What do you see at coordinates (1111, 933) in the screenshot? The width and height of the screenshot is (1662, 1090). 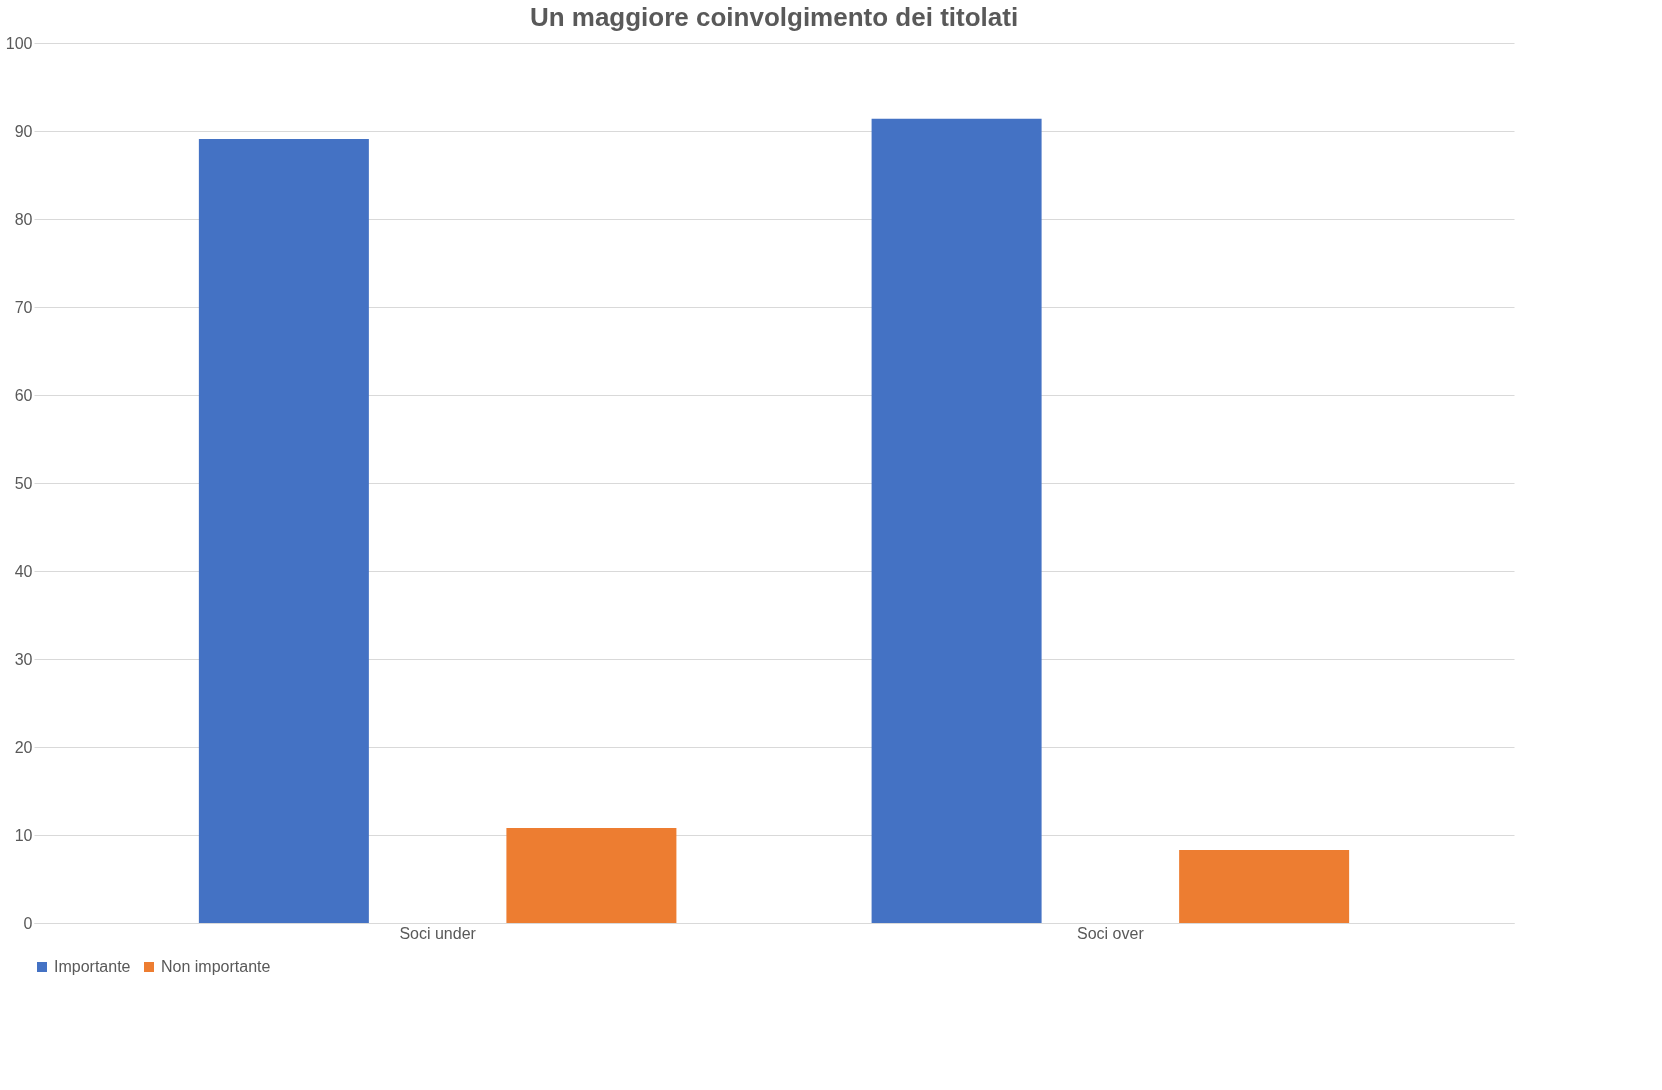 I see `x-tick-label: Soci over` at bounding box center [1111, 933].